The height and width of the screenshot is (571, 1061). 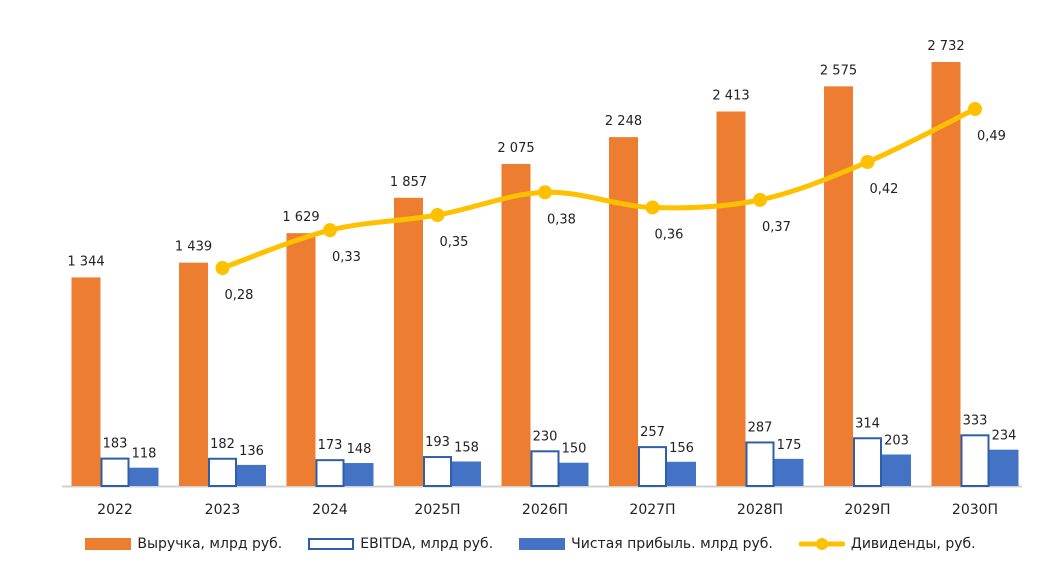 I want to click on data-label: 148, so click(x=359, y=449).